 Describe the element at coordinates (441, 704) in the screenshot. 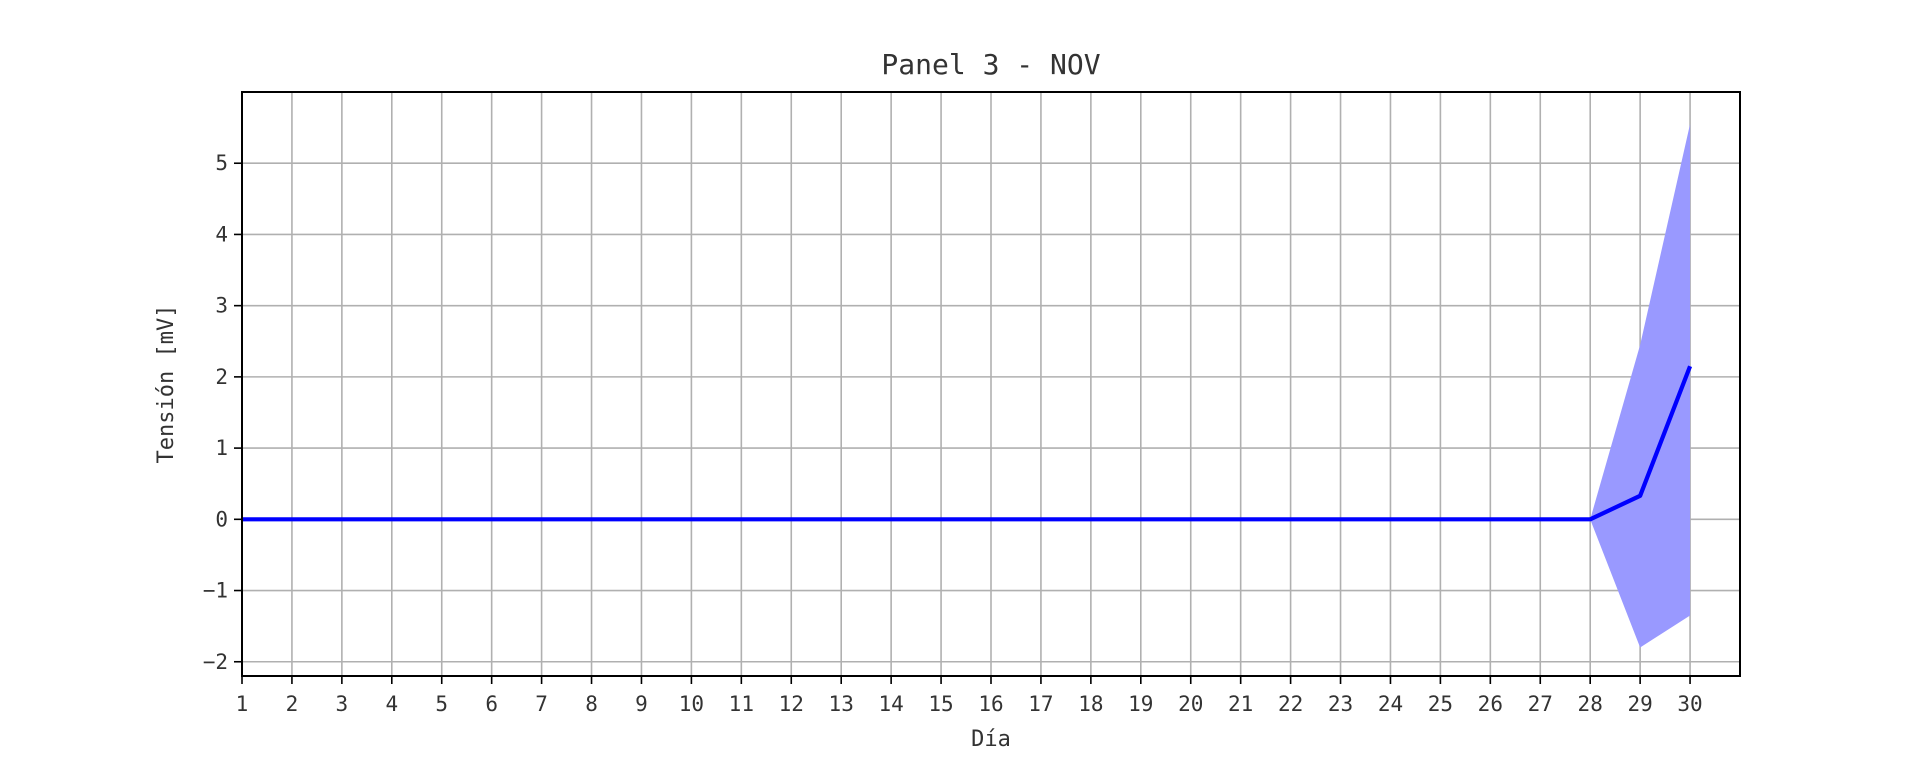

I see `x-tick-label: 5` at that location.